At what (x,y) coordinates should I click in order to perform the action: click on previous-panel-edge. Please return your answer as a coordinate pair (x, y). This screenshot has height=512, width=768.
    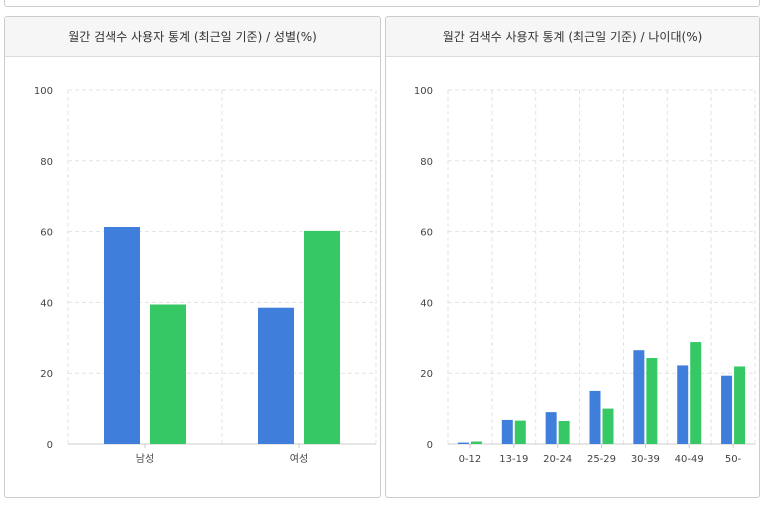
    Looking at the image, I should click on (382, 3).